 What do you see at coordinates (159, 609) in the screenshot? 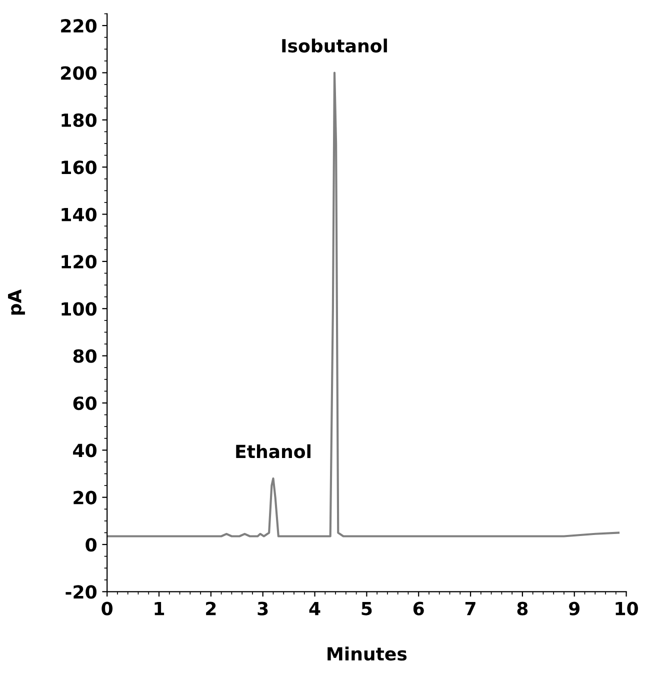
I see `x-tick-label: 1` at bounding box center [159, 609].